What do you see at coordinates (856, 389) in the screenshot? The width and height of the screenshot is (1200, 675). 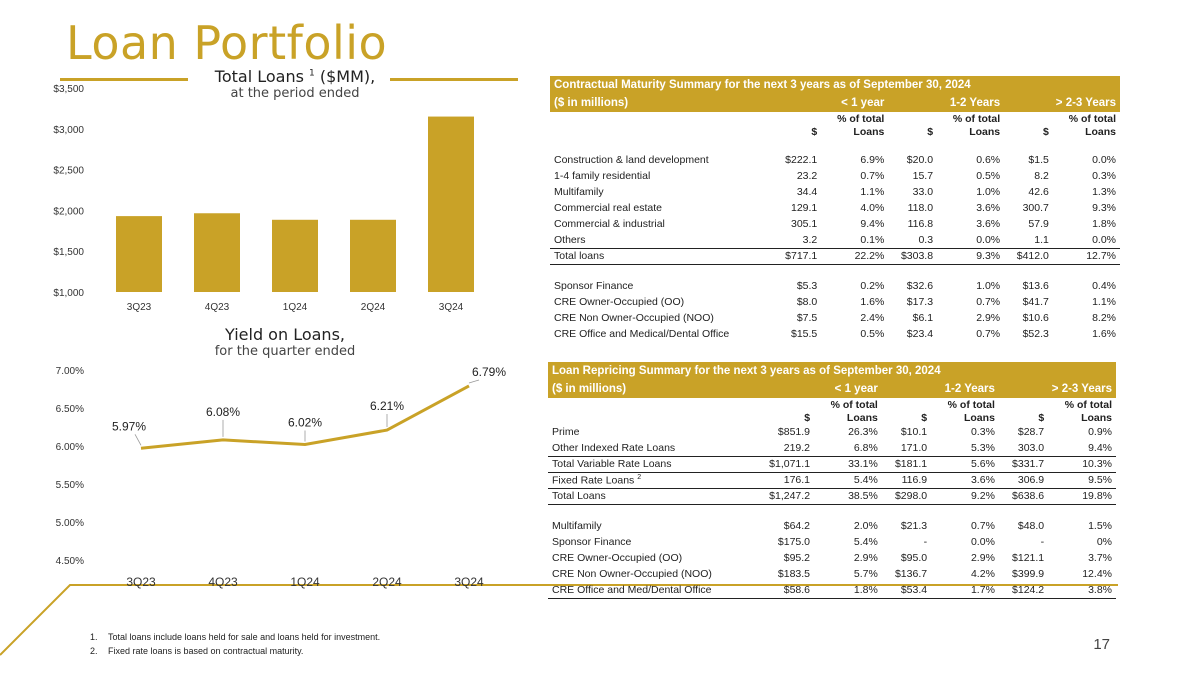 I see `repricing-period-1: < 1 year` at bounding box center [856, 389].